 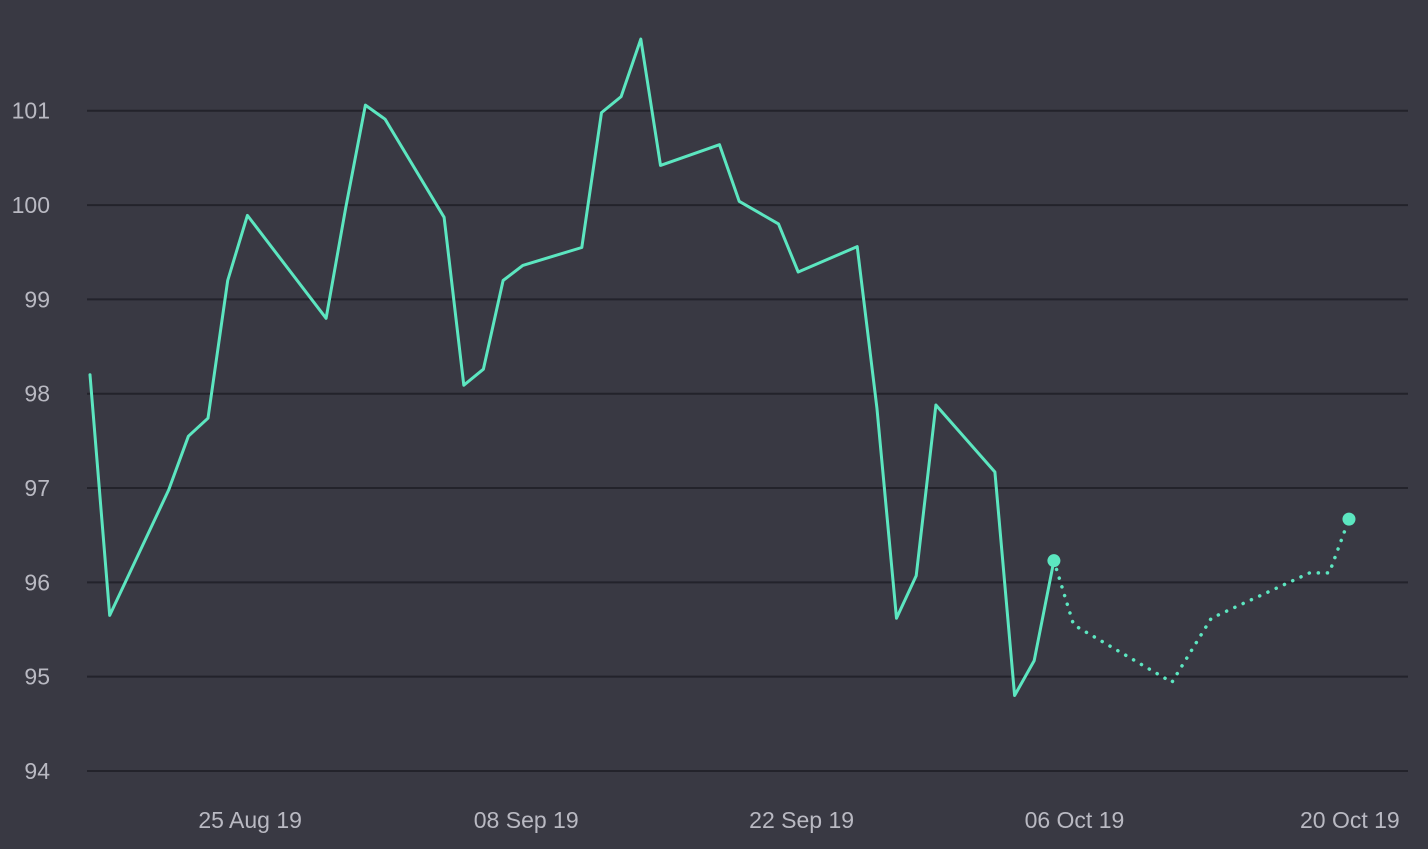 I want to click on x-tick-label: 08 Sep 19, so click(x=526, y=820).